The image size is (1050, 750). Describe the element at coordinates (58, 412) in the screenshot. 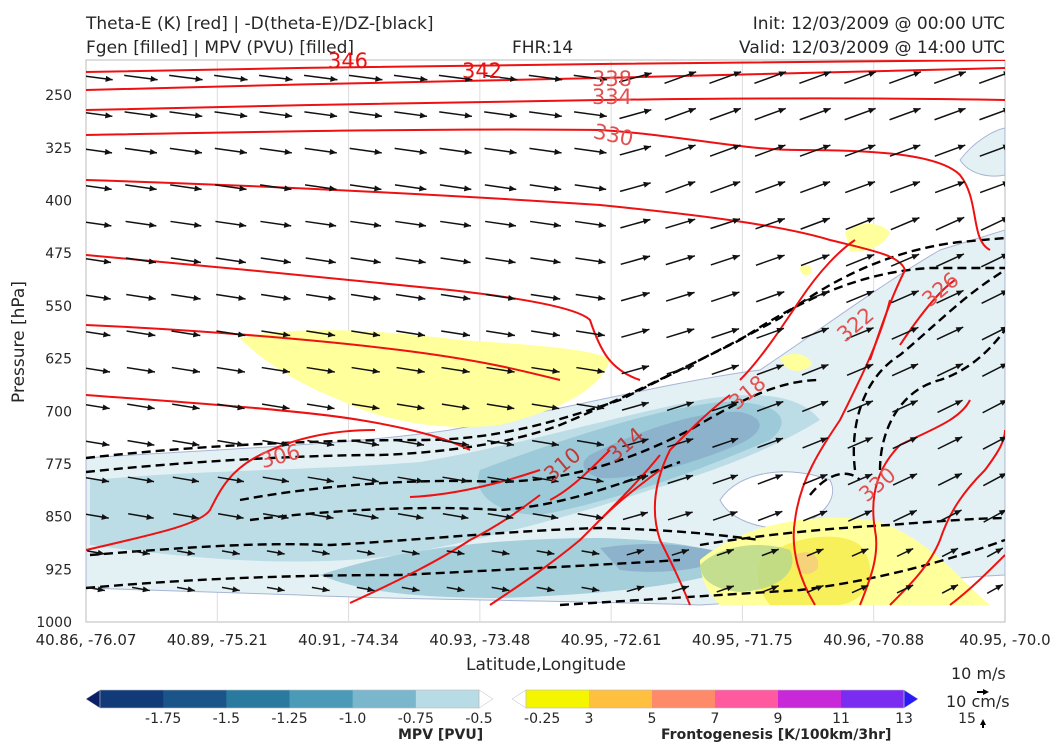

I see `y-tick-label-700: 700` at that location.